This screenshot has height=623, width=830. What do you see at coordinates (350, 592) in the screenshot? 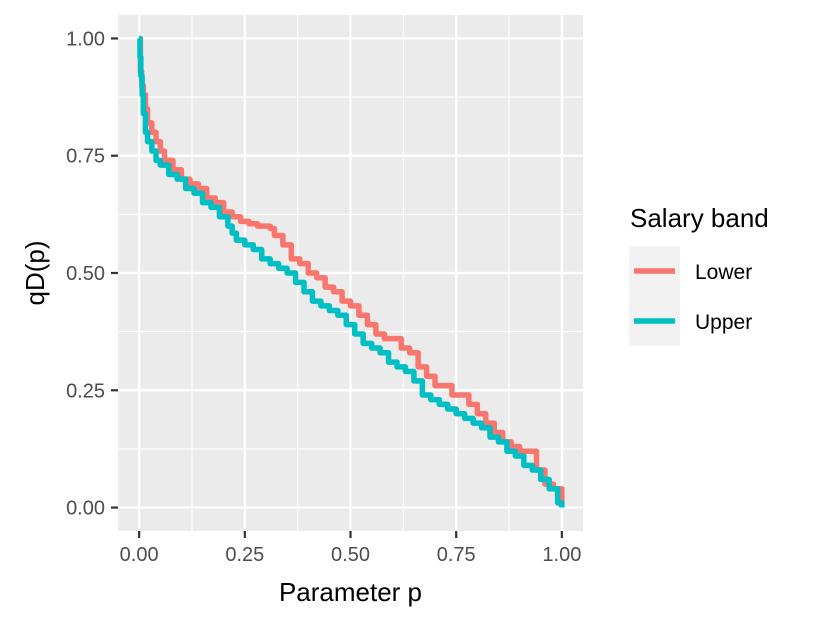
I see `x-axis-title: Parameter p` at bounding box center [350, 592].